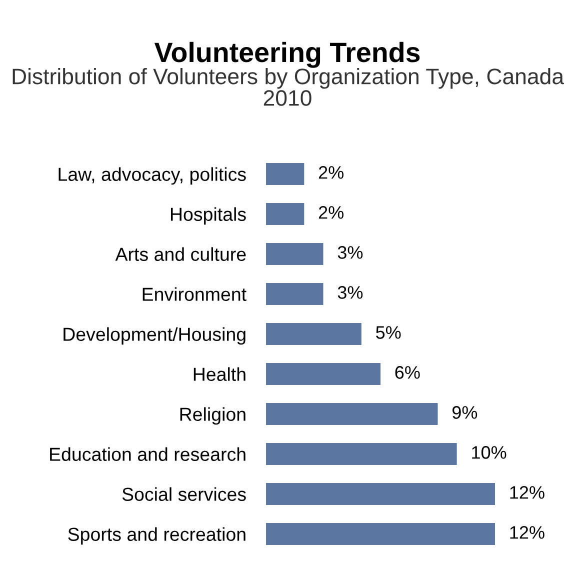 The height and width of the screenshot is (578, 575). Describe the element at coordinates (288, 87) in the screenshot. I see `chart-subtitle: Distribution of Volunteers by Organization Type, Canada 2010` at that location.